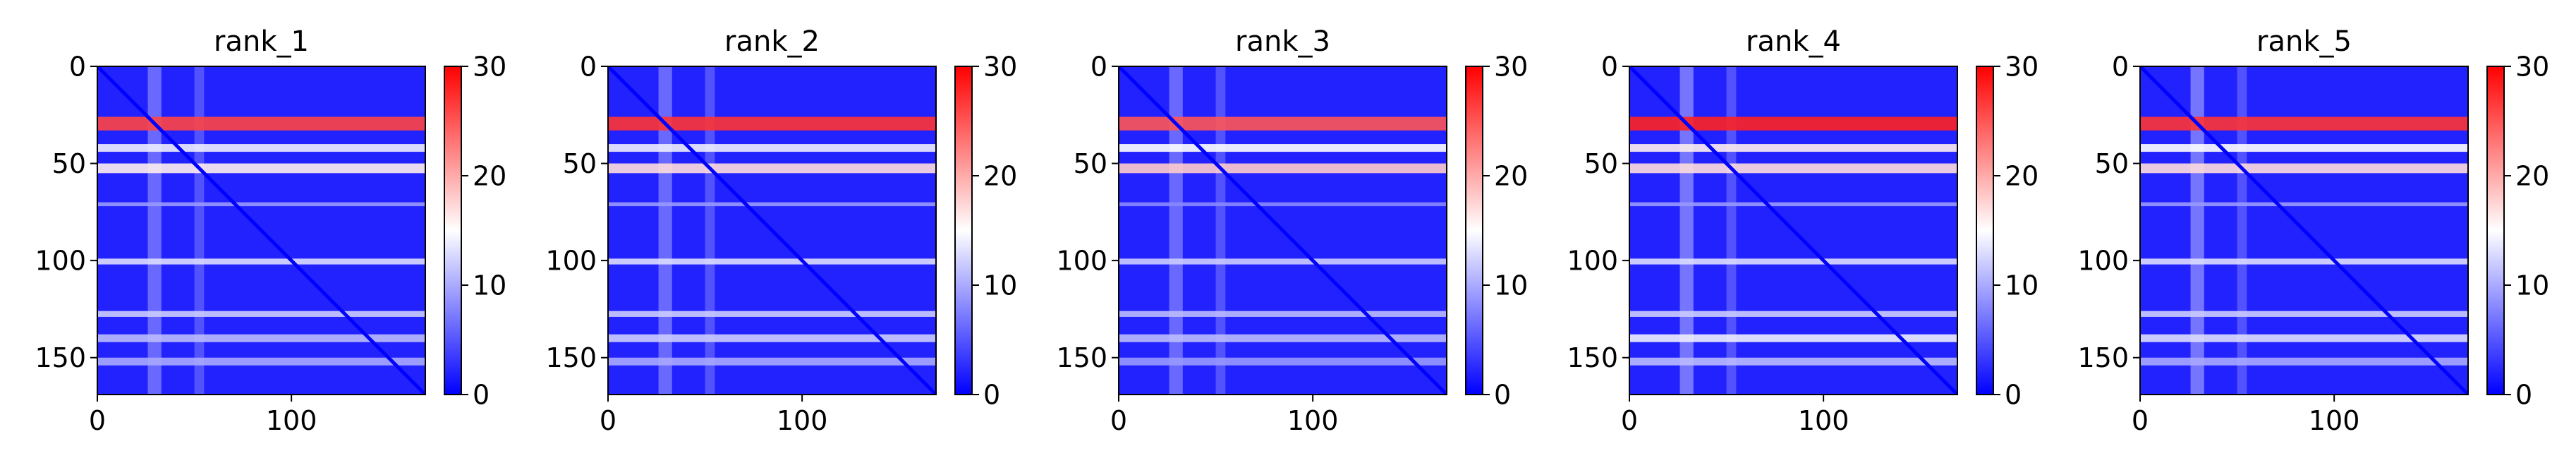  What do you see at coordinates (772, 41) in the screenshot?
I see `panel-title: rank_2` at bounding box center [772, 41].